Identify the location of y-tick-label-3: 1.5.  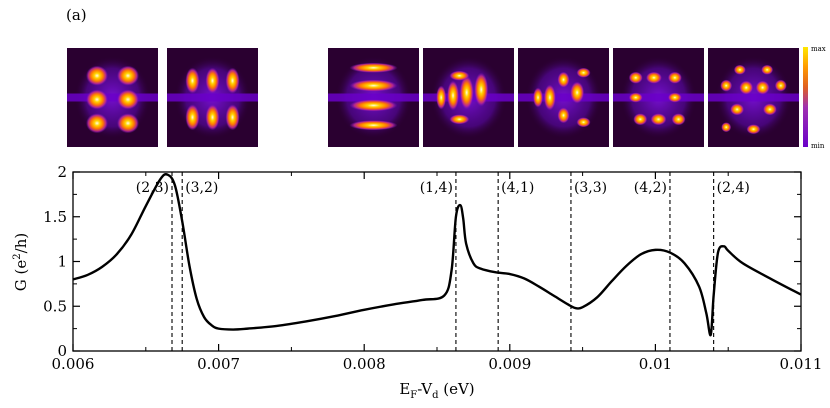
(55, 217).